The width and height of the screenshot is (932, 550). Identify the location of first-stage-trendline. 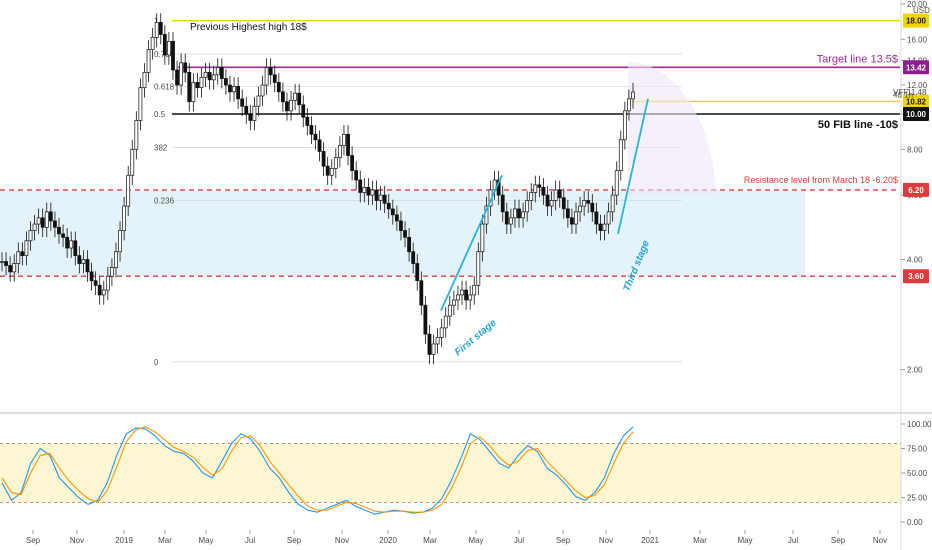
(471, 242).